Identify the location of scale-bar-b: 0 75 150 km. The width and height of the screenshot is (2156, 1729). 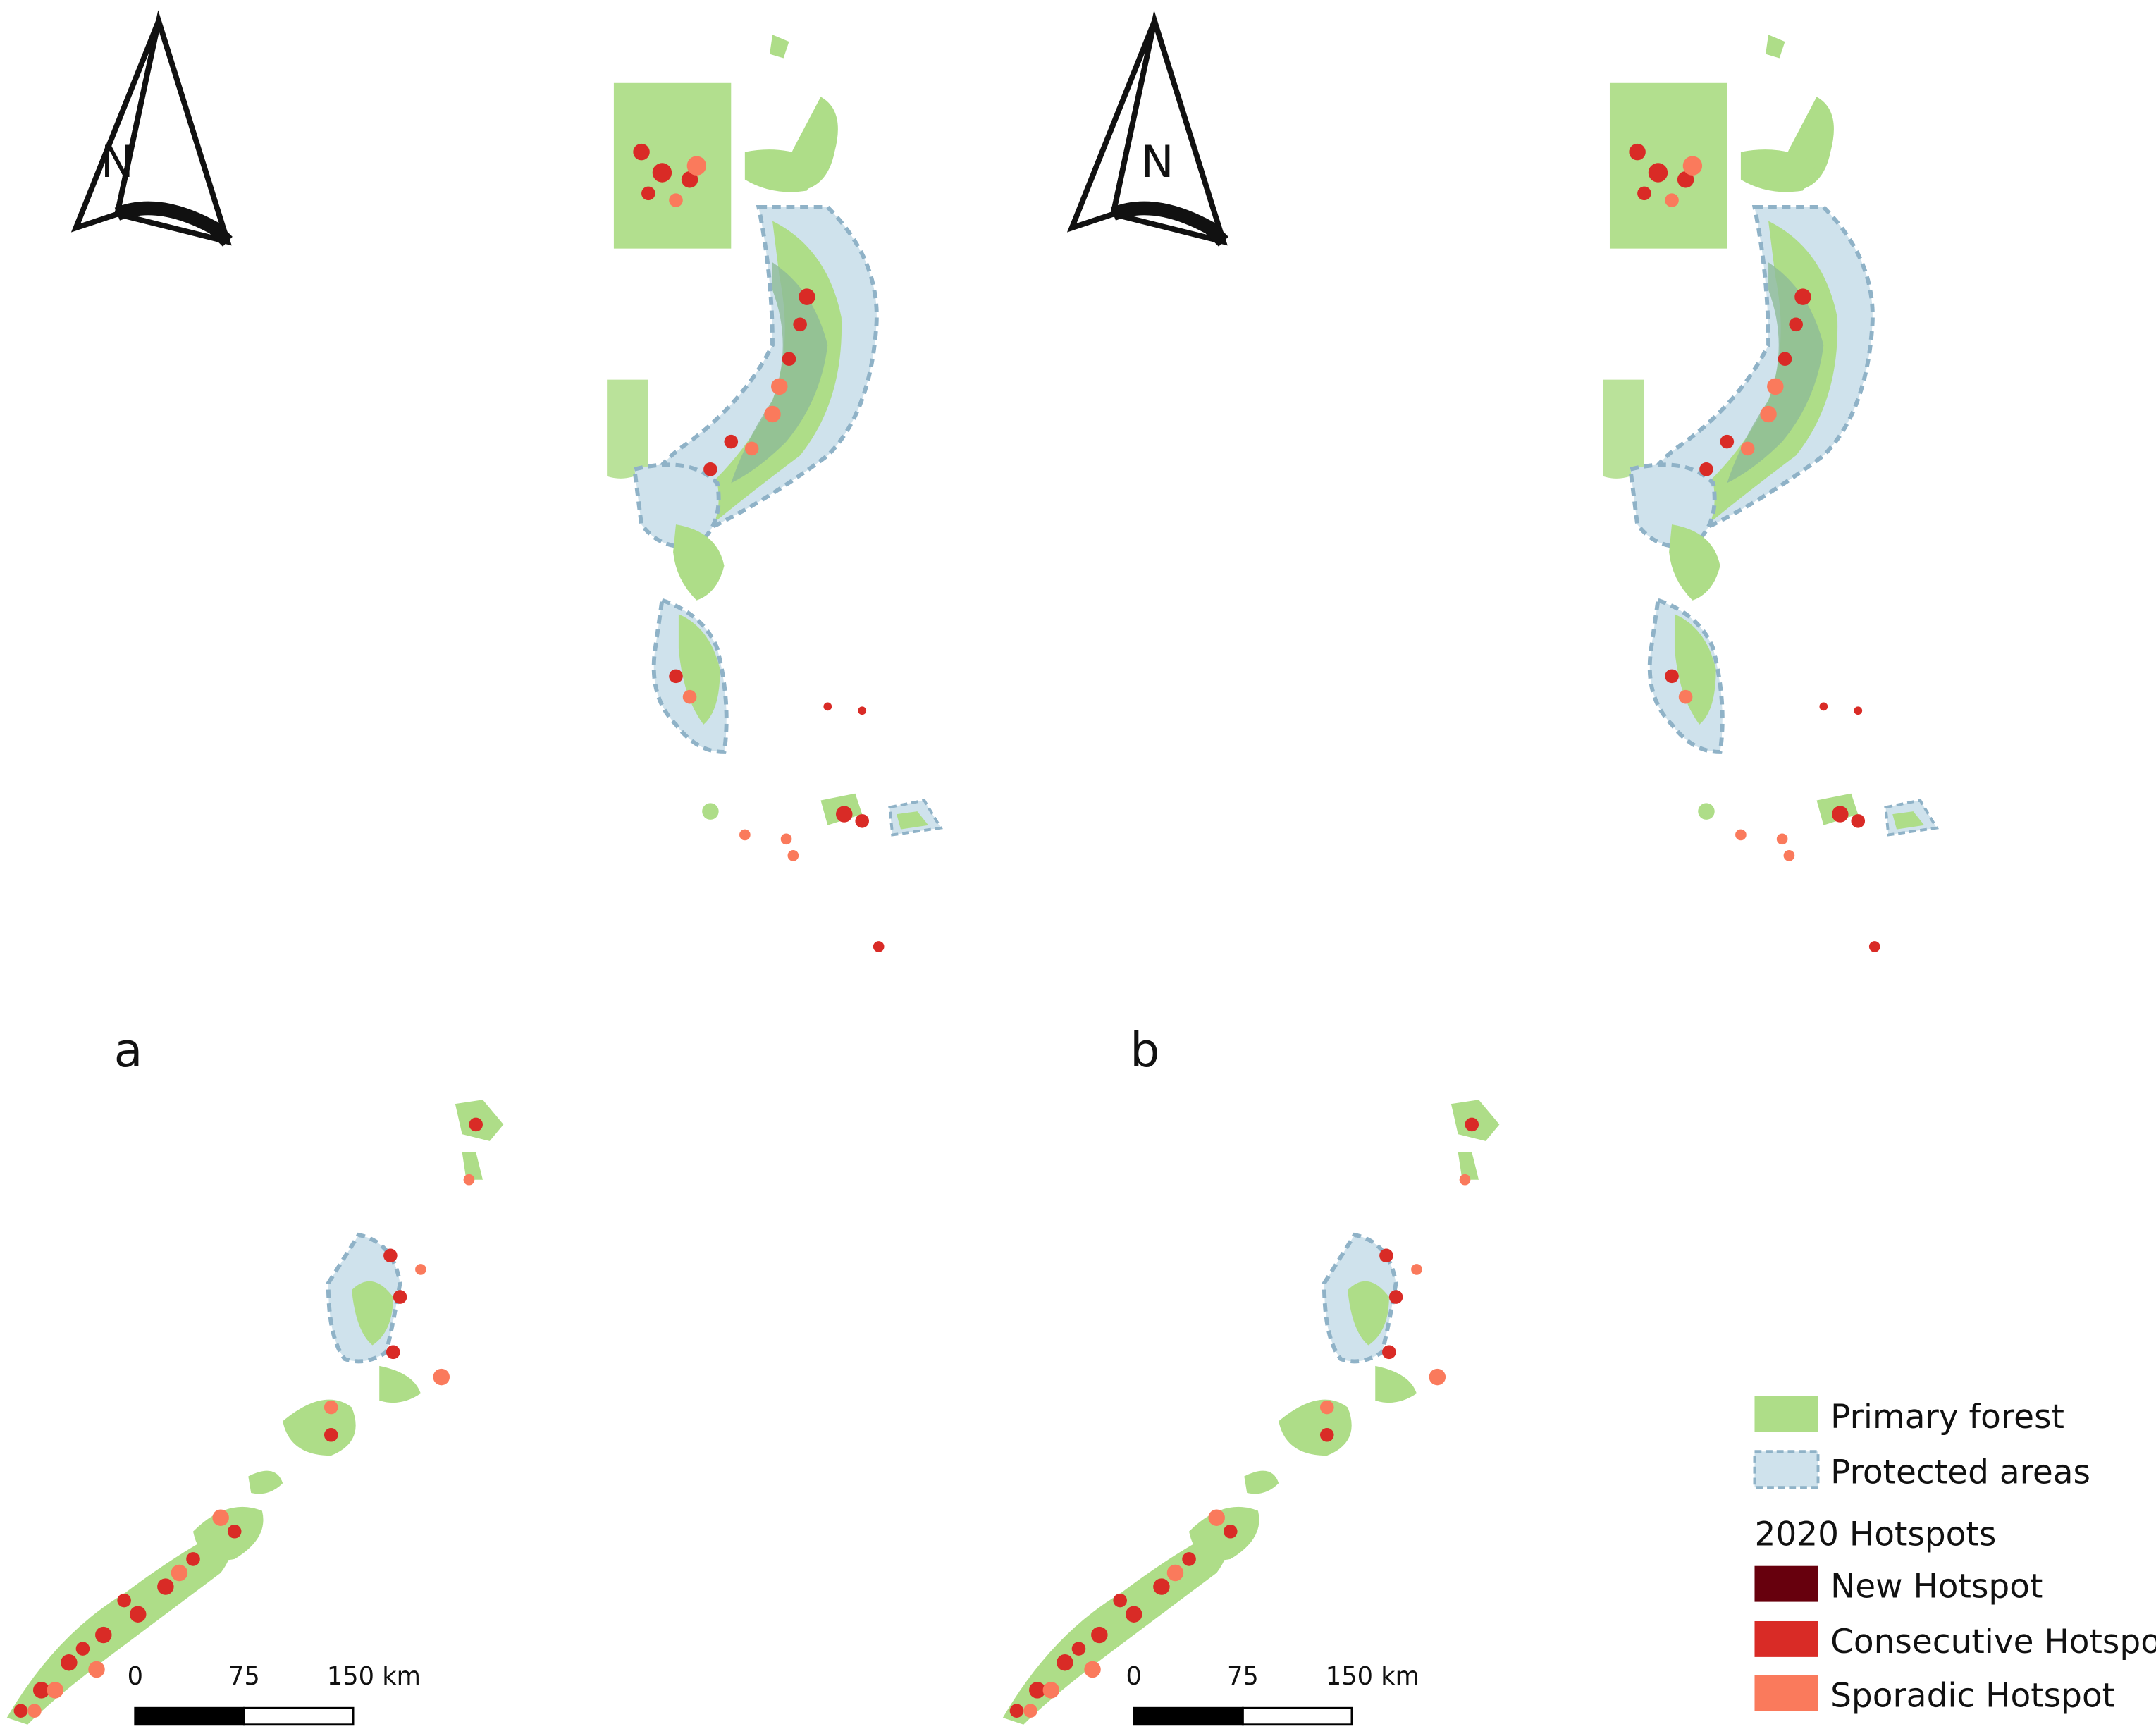
(1272, 1694).